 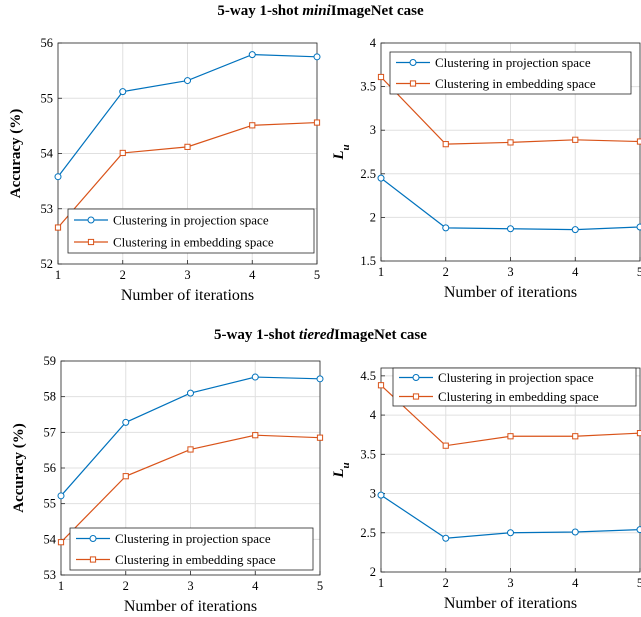 What do you see at coordinates (50, 361) in the screenshot?
I see `y-tick-label: 59` at bounding box center [50, 361].